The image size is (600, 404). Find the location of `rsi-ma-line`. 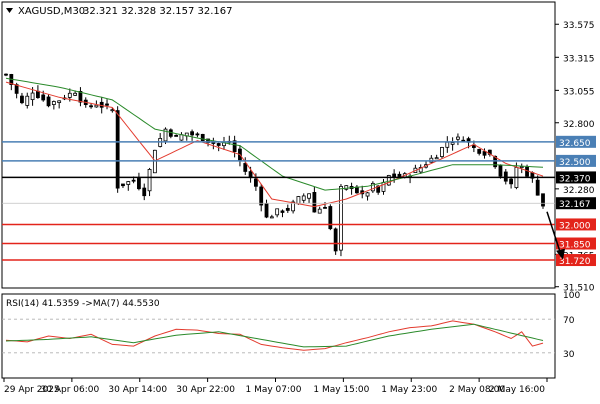

rsi-ma-line is located at coordinates (274, 335).